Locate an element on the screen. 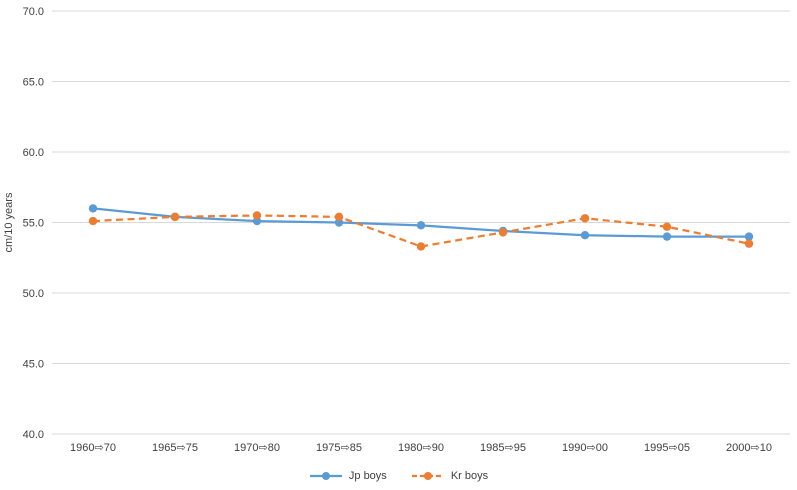 The height and width of the screenshot is (490, 797). x-tick-label: 1980⇨90 is located at coordinates (421, 448).